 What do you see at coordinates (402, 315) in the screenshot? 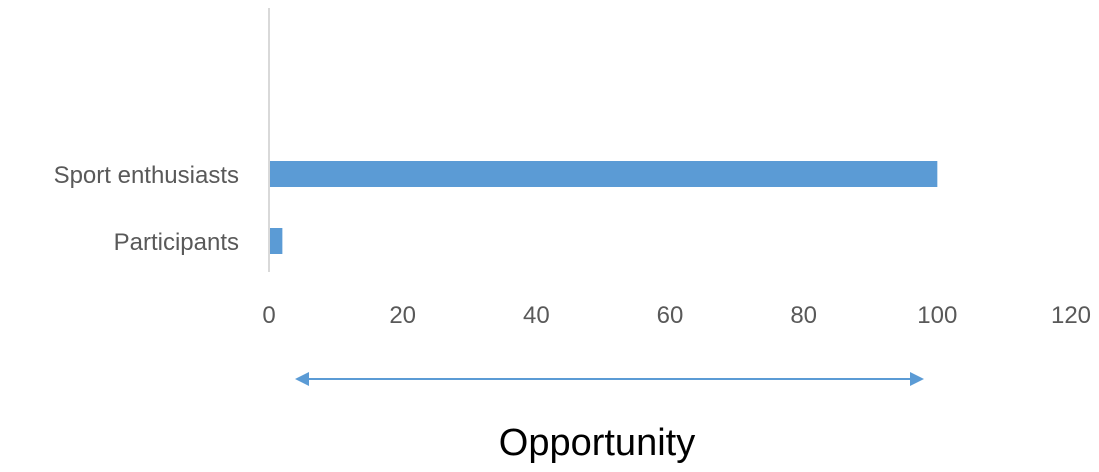
I see `x-tick-label: 20` at bounding box center [402, 315].